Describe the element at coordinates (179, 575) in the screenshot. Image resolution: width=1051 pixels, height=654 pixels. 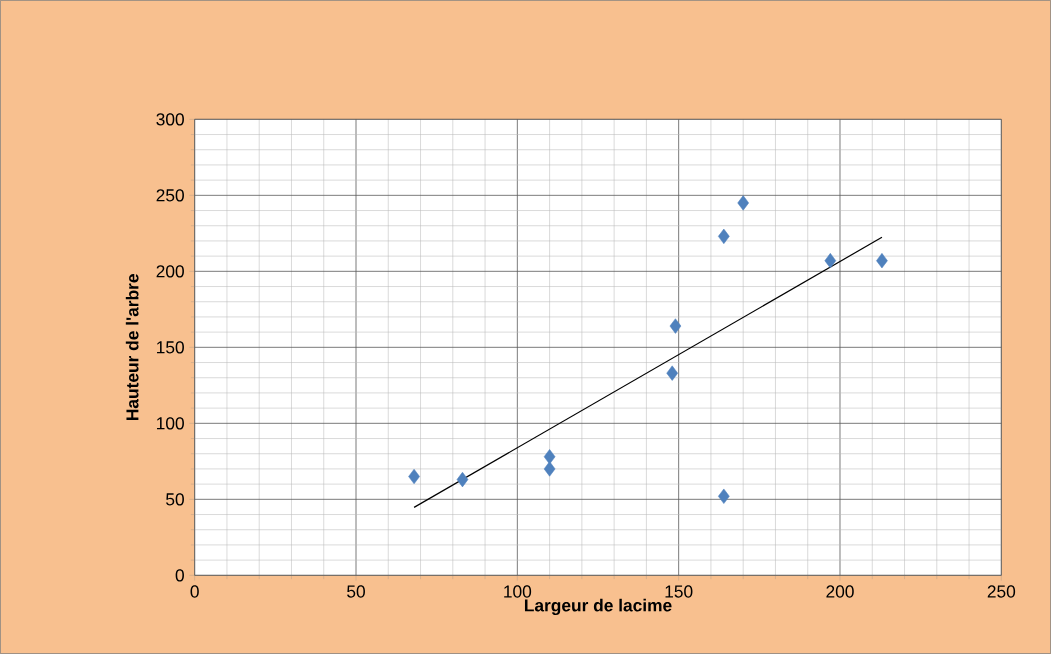
I see `y-tick-label: 0` at that location.